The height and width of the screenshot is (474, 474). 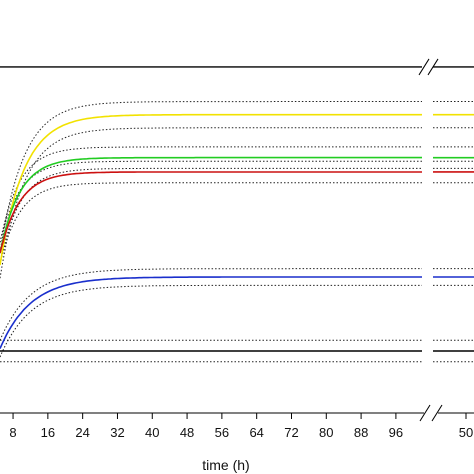 I want to click on x-axis-label: time (h), so click(x=225, y=465).